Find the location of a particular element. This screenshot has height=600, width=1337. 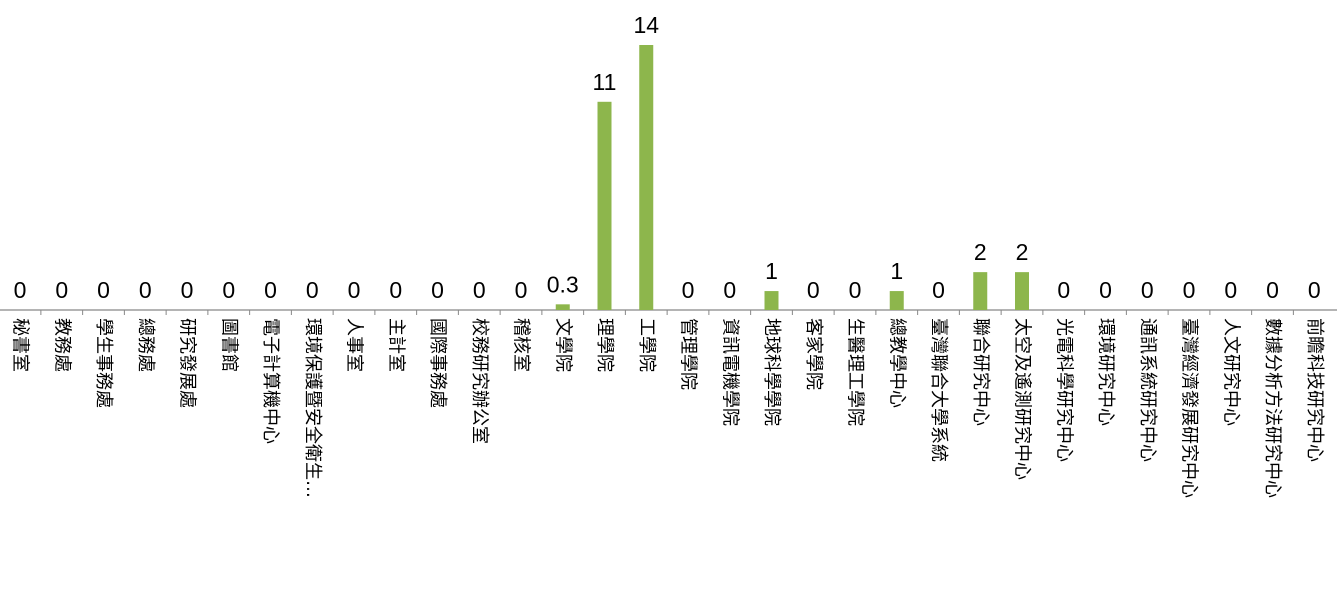

category-label: 總教學中心 is located at coordinates (896, 363).